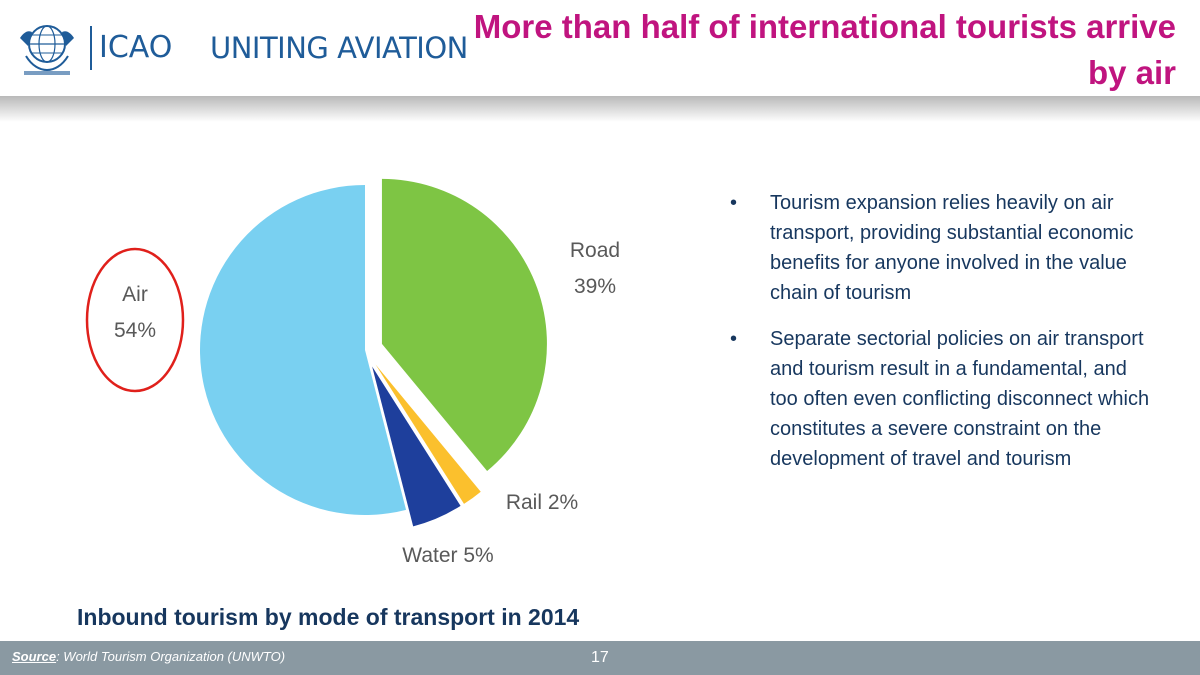  Describe the element at coordinates (416, 446) in the screenshot. I see `pie-slice-water` at that location.